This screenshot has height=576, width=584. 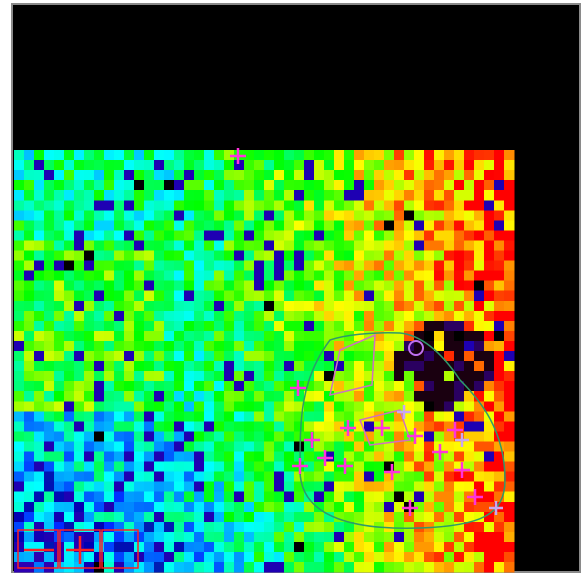 What do you see at coordinates (80, 549) in the screenshot?
I see `box` at bounding box center [80, 549].